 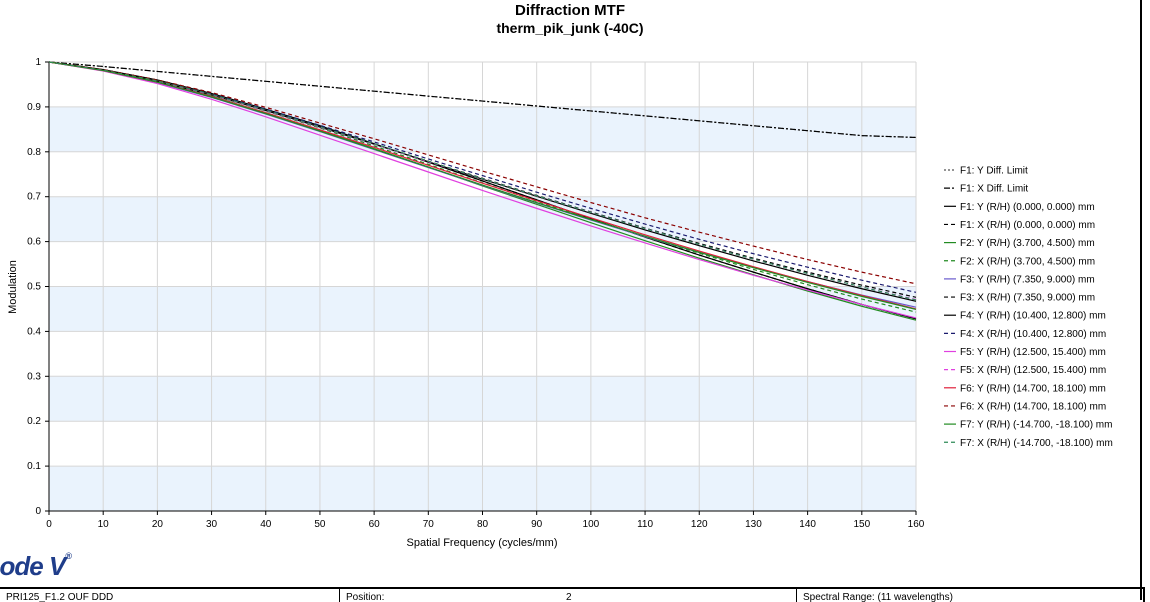 I want to click on logo-text: code V, so click(x=33, y=566).